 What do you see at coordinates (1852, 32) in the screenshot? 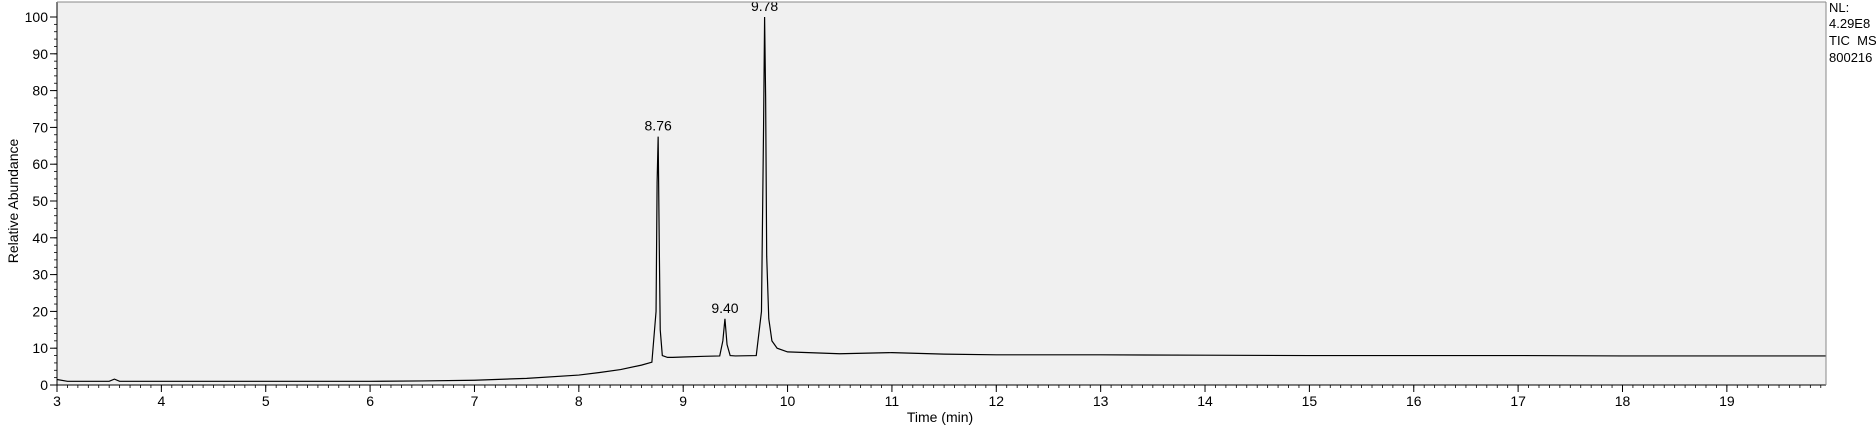
I see `info-block: NL: 4.29E8 TIC MS 800216` at bounding box center [1852, 32].